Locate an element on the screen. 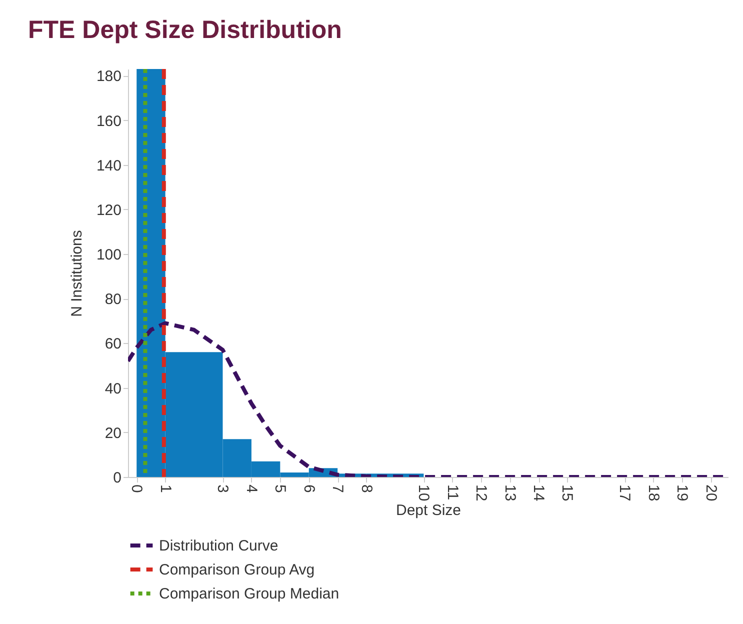 Image resolution: width=743 pixels, height=624 pixels. legend-label: Distribution Curve is located at coordinates (218, 546).